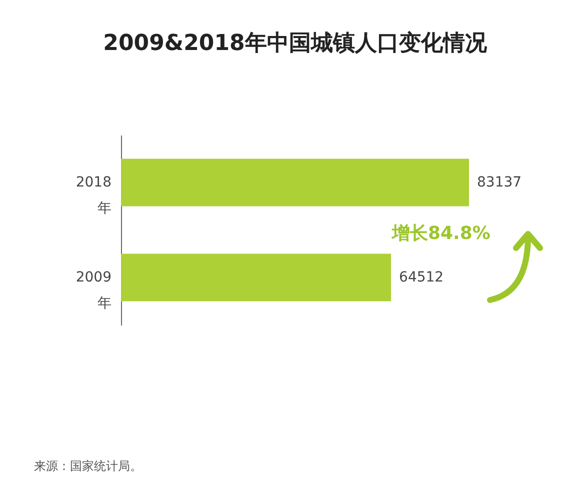 The image size is (585, 481). What do you see at coordinates (94, 195) in the screenshot?
I see `y-tick-label: 2018年` at bounding box center [94, 195].